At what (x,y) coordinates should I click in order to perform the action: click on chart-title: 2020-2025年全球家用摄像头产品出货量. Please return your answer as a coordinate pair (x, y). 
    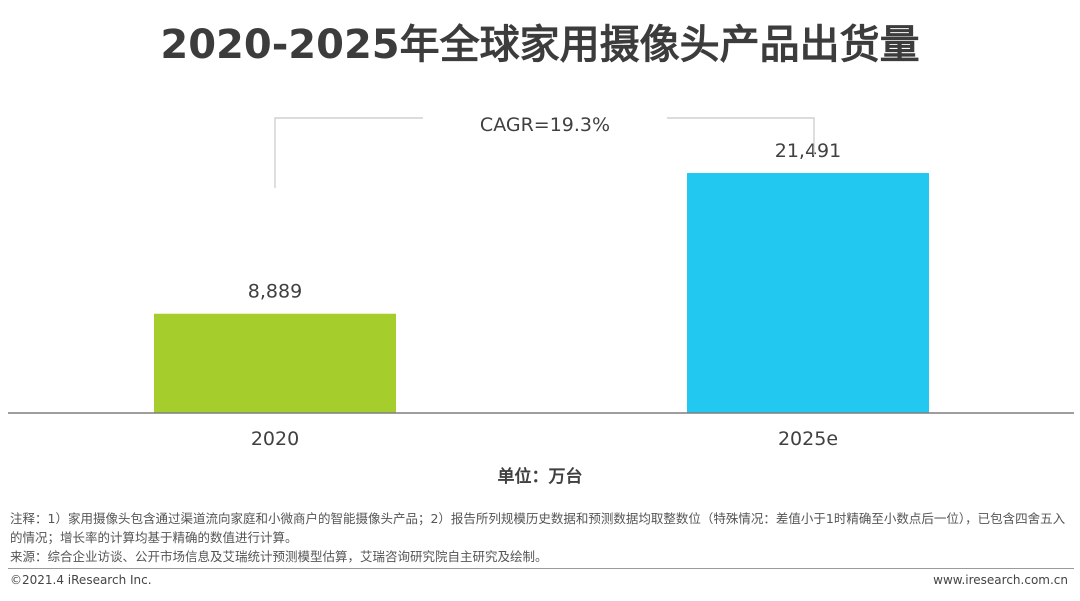
    Looking at the image, I should click on (540, 45).